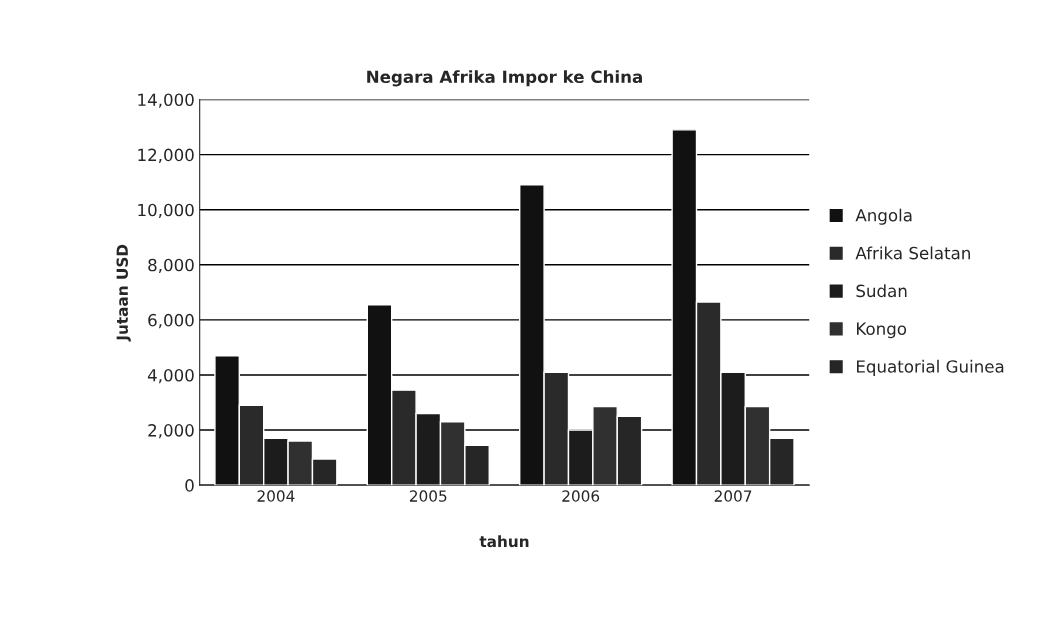 The width and height of the screenshot is (1051, 622). I want to click on y-tick-label: 8,000, so click(171, 266).